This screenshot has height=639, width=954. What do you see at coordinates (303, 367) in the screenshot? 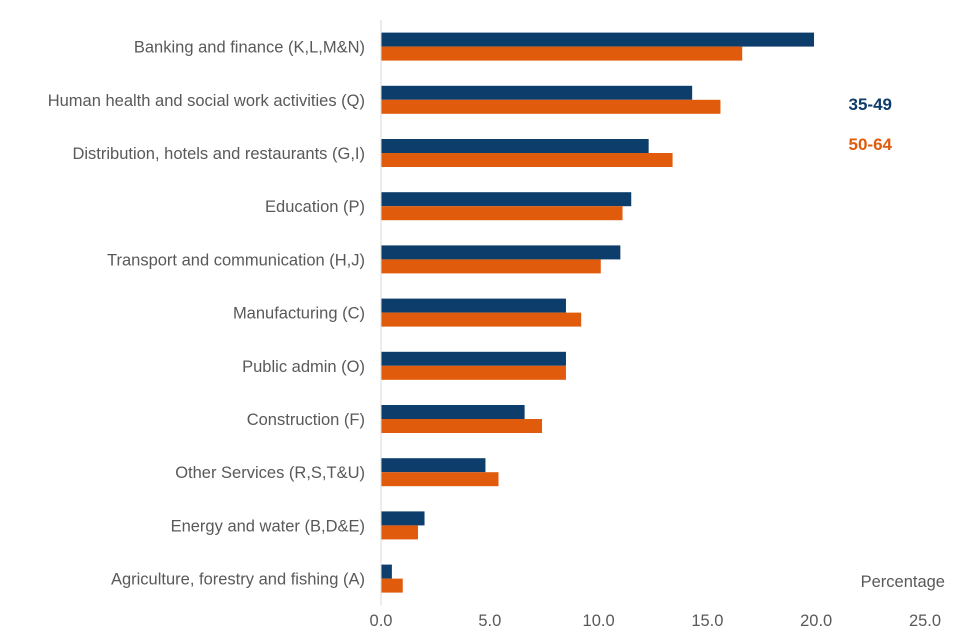
I see `category-label: Public admin (O)` at bounding box center [303, 367].